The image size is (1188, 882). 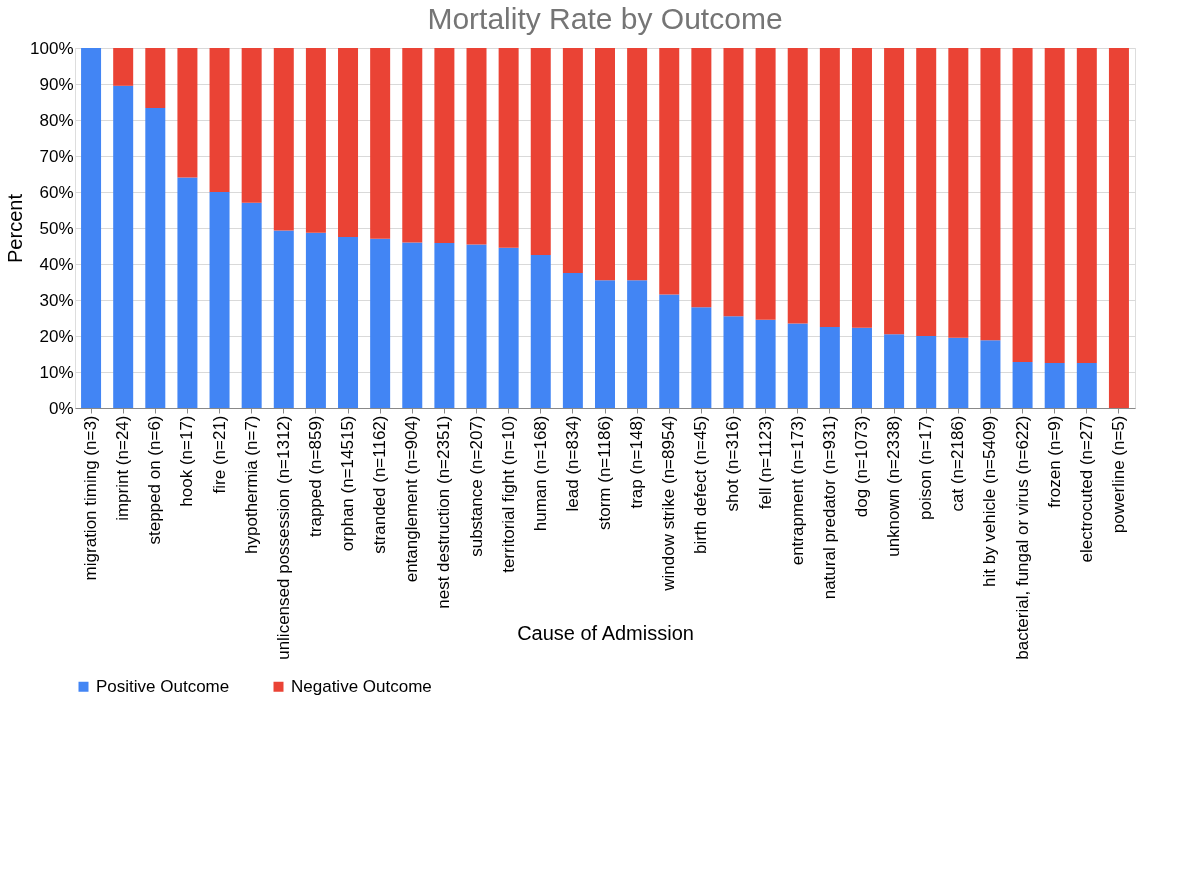 What do you see at coordinates (61, 408) in the screenshot?
I see `y-tick-label: 0%` at bounding box center [61, 408].